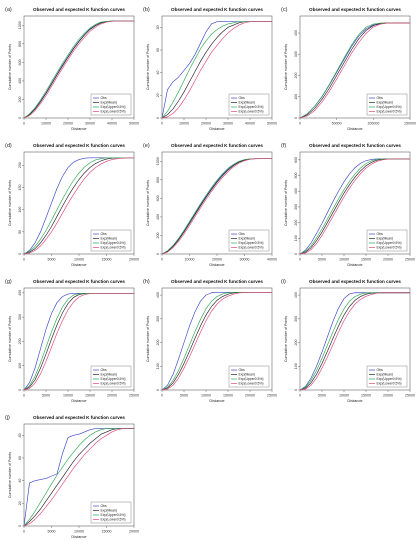 The image size is (418, 550). Describe the element at coordinates (20, 25) in the screenshot. I see `y-tick-label: 1000` at that location.